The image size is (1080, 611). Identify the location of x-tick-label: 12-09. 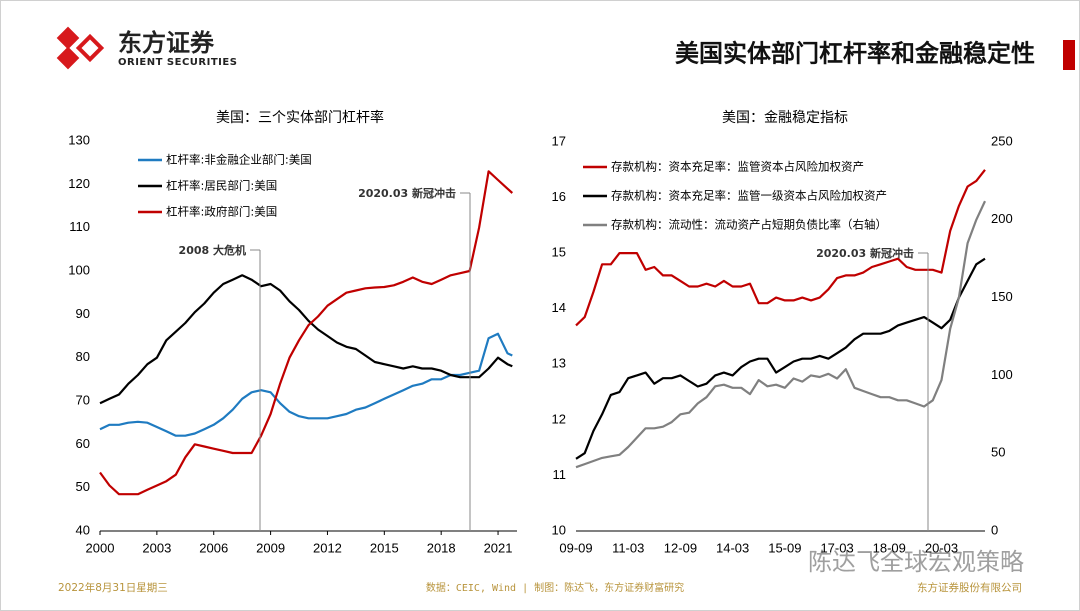
(680, 547).